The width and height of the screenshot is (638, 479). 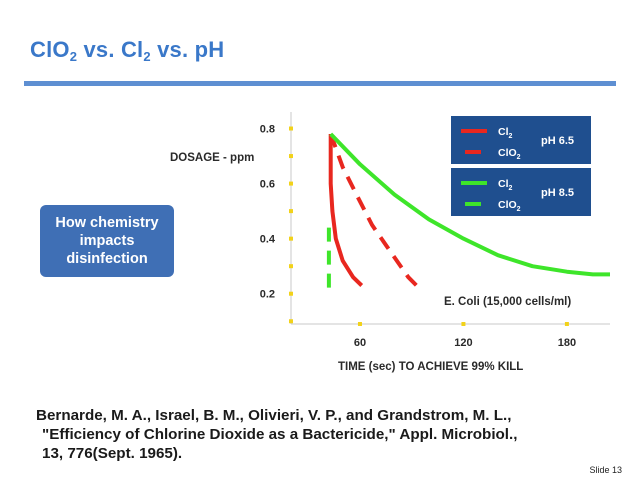 What do you see at coordinates (557, 141) in the screenshot?
I see `legend-ph-label: pH 6.5` at bounding box center [557, 141].